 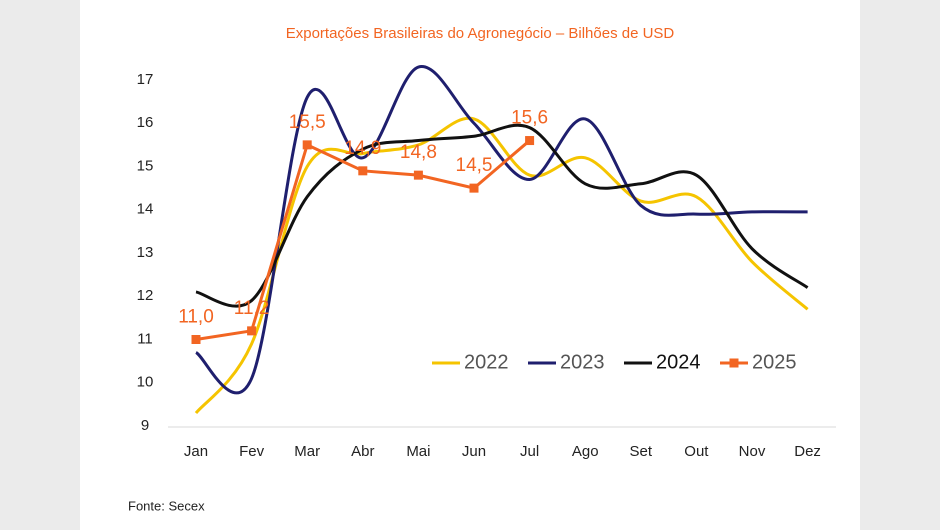 I want to click on source: Fonte: Secex, so click(x=166, y=505).